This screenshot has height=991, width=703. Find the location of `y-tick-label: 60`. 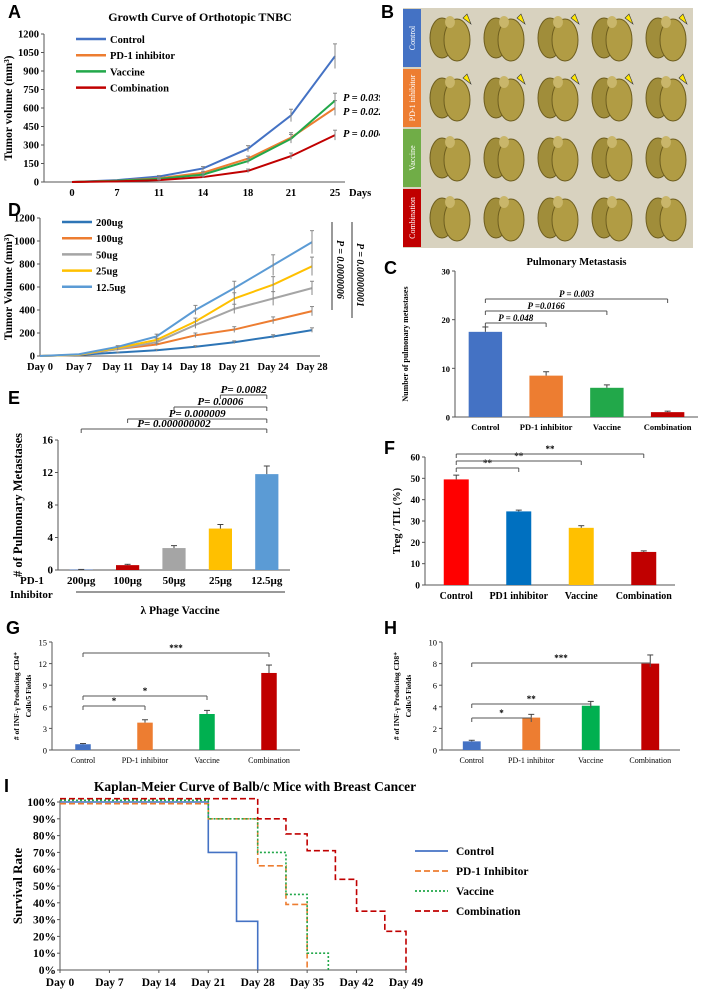

y-tick-label: 60 is located at coordinates (416, 459).